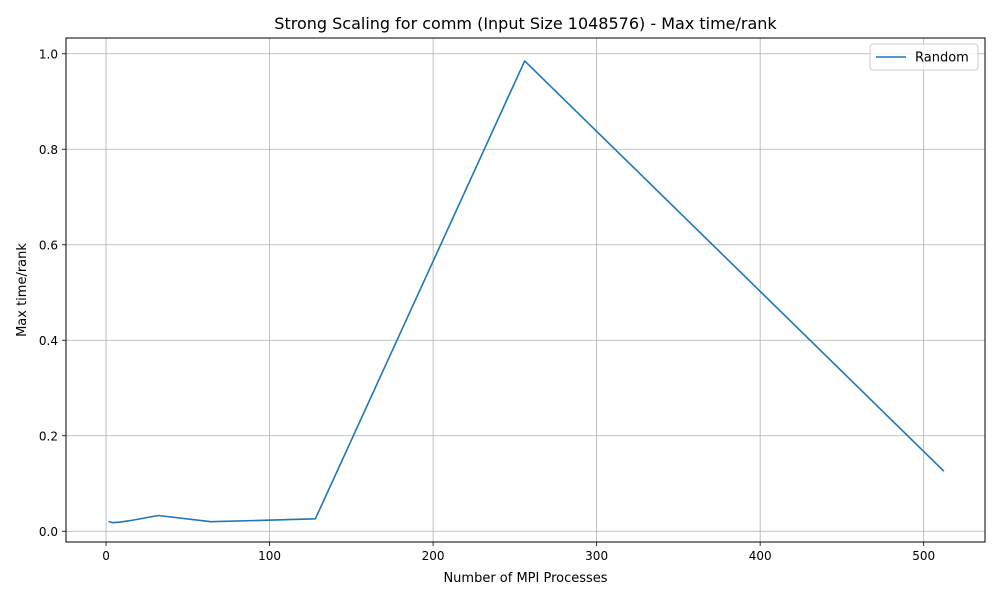  Describe the element at coordinates (269, 556) in the screenshot. I see `x-tick-label: 100` at that location.